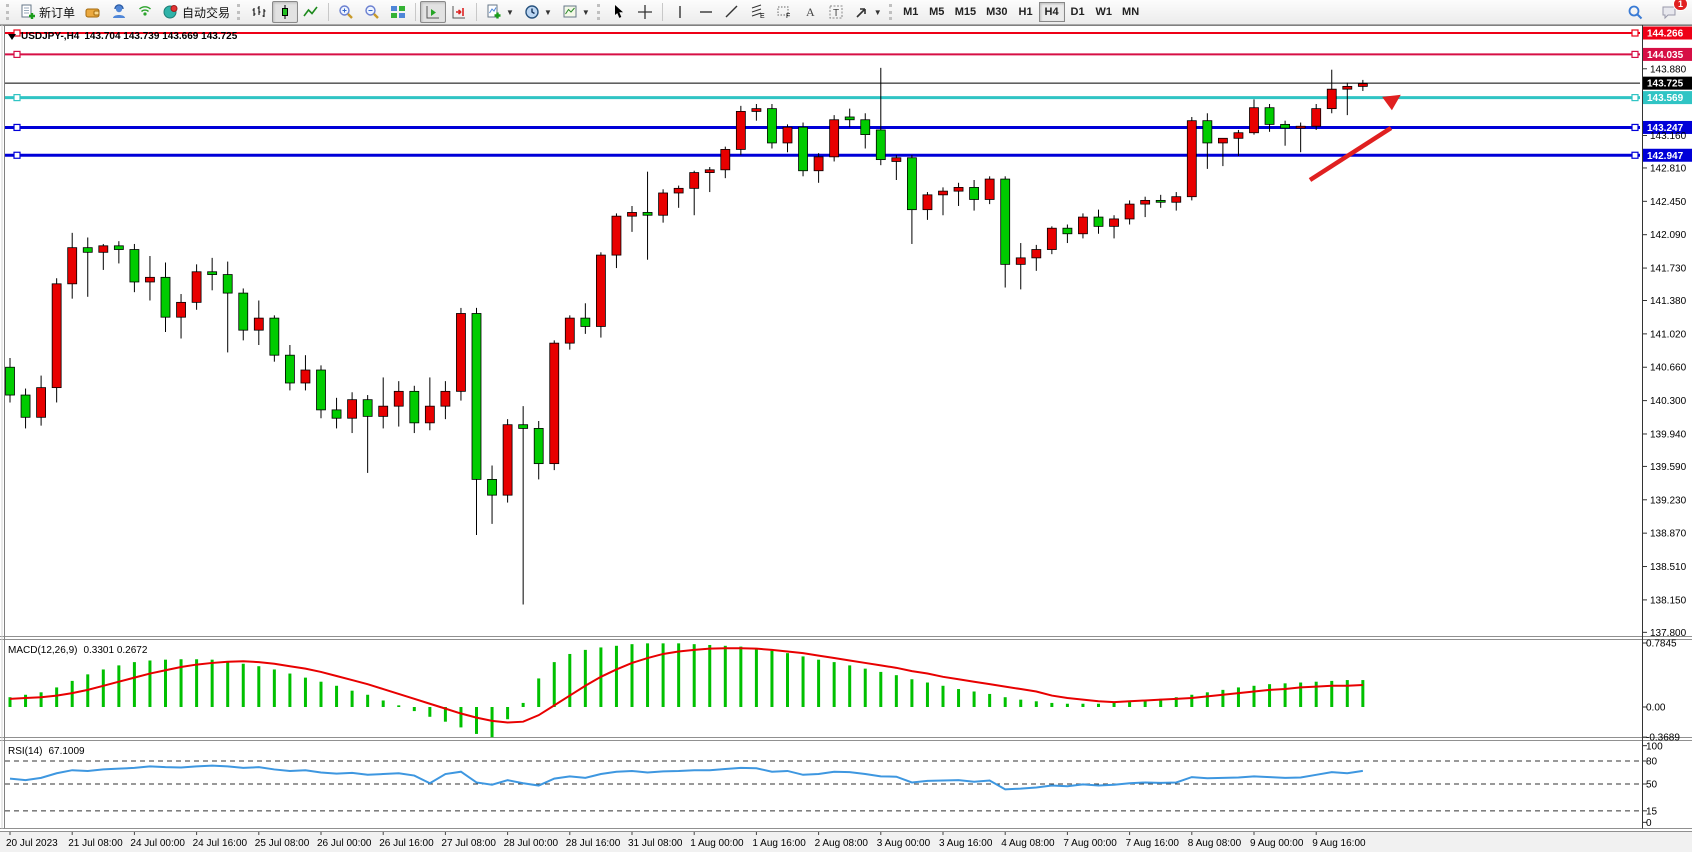 Image resolution: width=1692 pixels, height=852 pixels. What do you see at coordinates (1635, 12) in the screenshot?
I see `search-button` at bounding box center [1635, 12].